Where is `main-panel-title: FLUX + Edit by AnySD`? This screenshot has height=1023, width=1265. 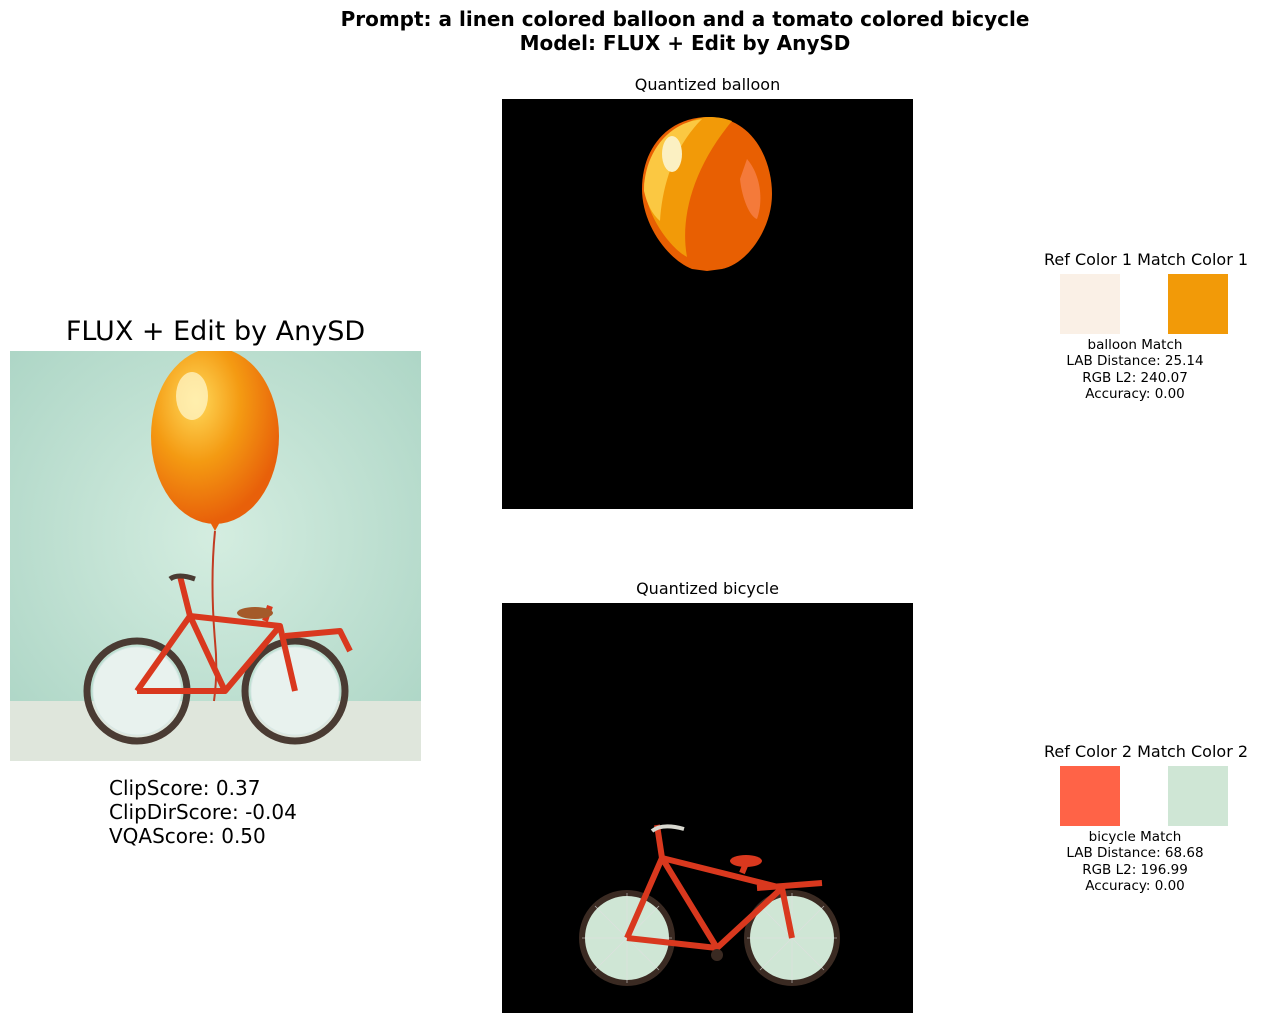
main-panel-title: FLUX + Edit by AnySD is located at coordinates (215, 331).